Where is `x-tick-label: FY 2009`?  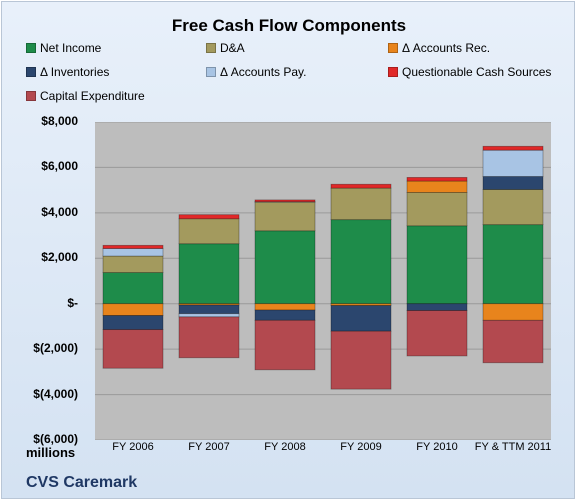
x-tick-label: FY 2009 is located at coordinates (361, 447).